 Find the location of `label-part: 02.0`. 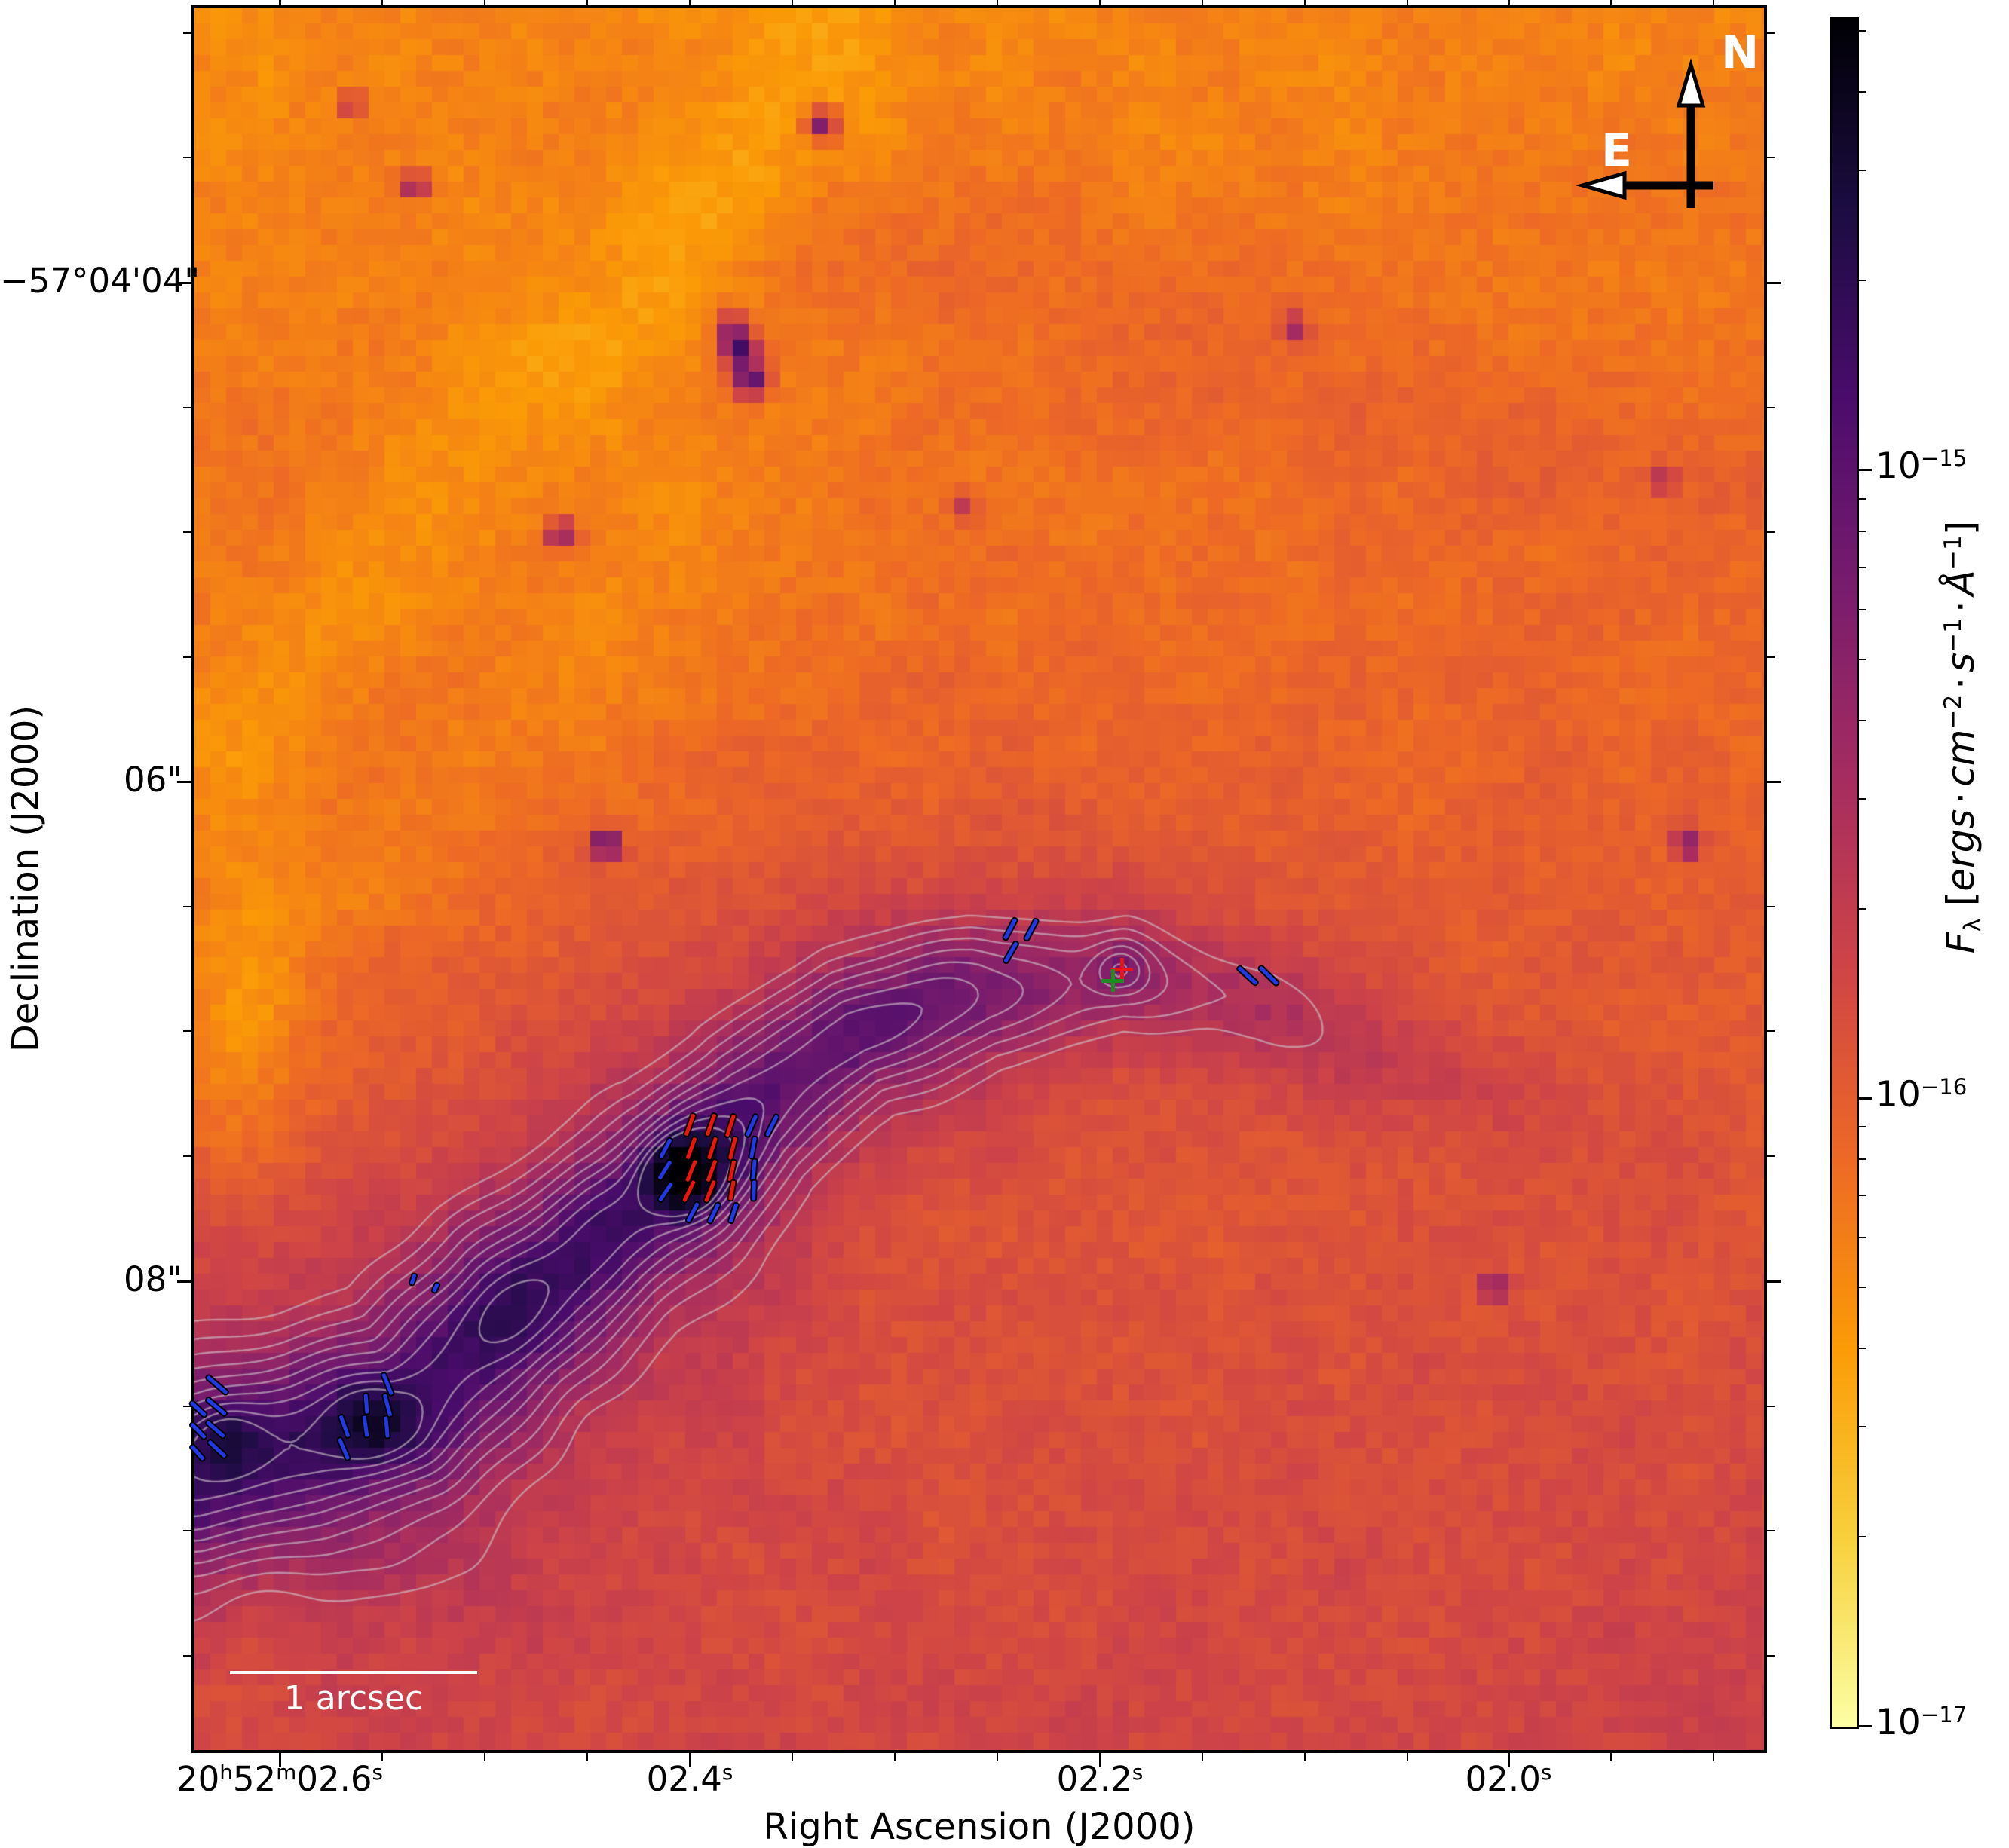

label-part: 02.0 is located at coordinates (1503, 1779).